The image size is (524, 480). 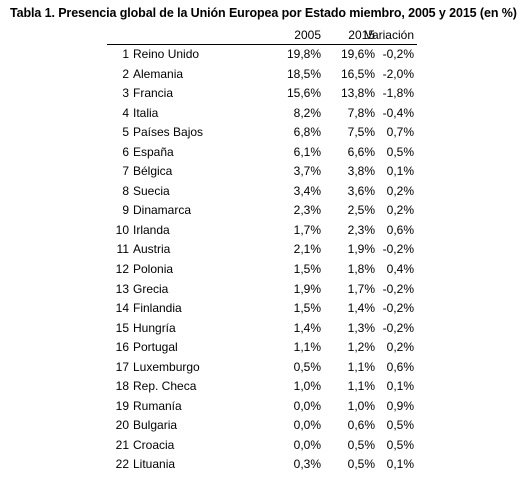 I want to click on table-row: 11 Austria 2,1% 1,9% -0,2%, so click(x=262, y=250).